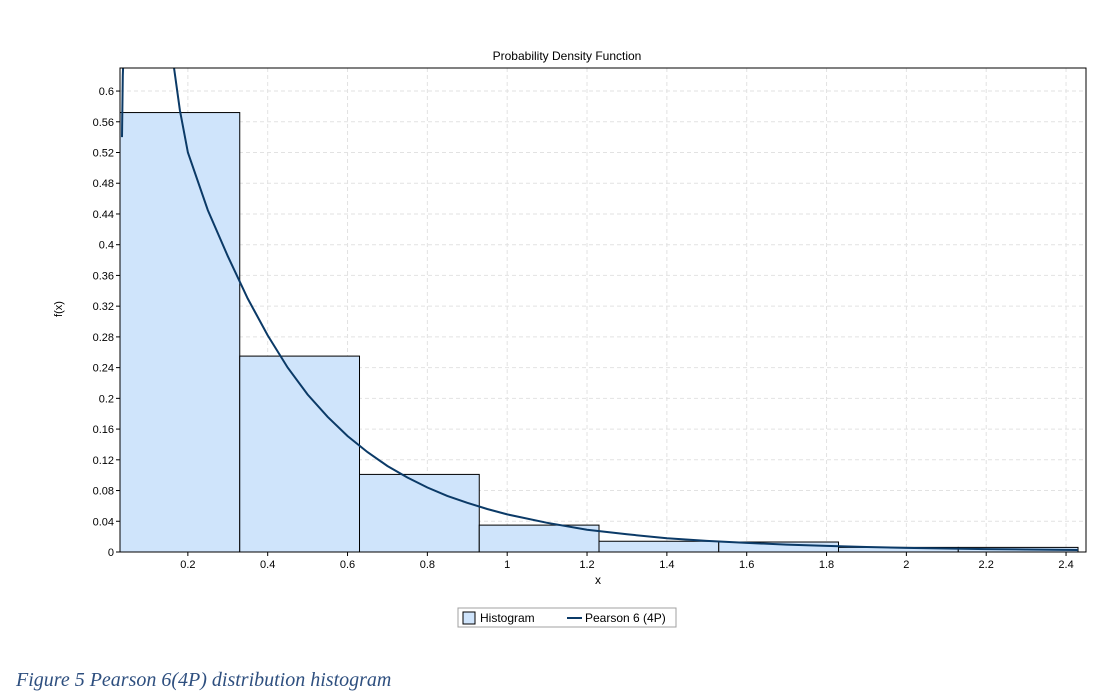 Image resolution: width=1108 pixels, height=697 pixels. I want to click on x-tick-label: 1.8, so click(826, 565).